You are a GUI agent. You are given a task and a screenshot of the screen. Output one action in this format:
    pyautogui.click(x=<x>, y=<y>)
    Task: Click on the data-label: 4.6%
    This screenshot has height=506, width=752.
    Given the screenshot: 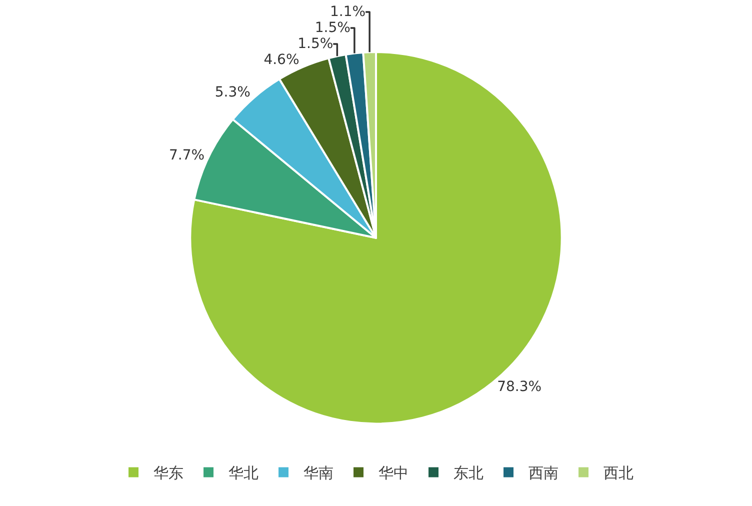 What is the action you would take?
    pyautogui.click(x=282, y=60)
    